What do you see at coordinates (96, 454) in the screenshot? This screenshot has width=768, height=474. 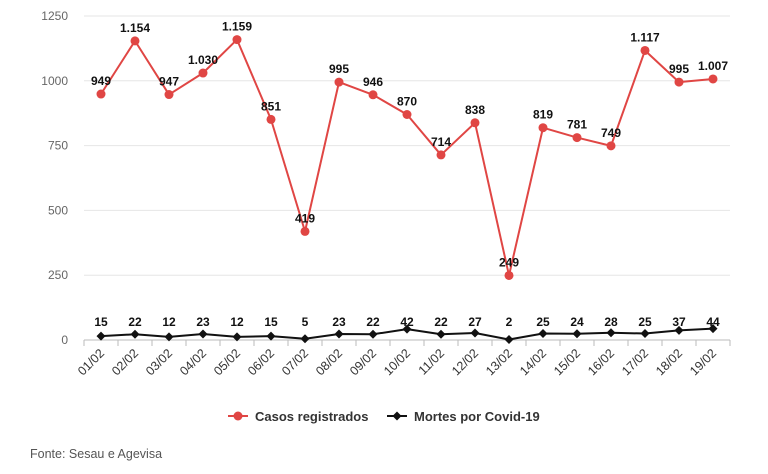 I see `source-note: Fonte: Sesau e Agevisa` at bounding box center [96, 454].